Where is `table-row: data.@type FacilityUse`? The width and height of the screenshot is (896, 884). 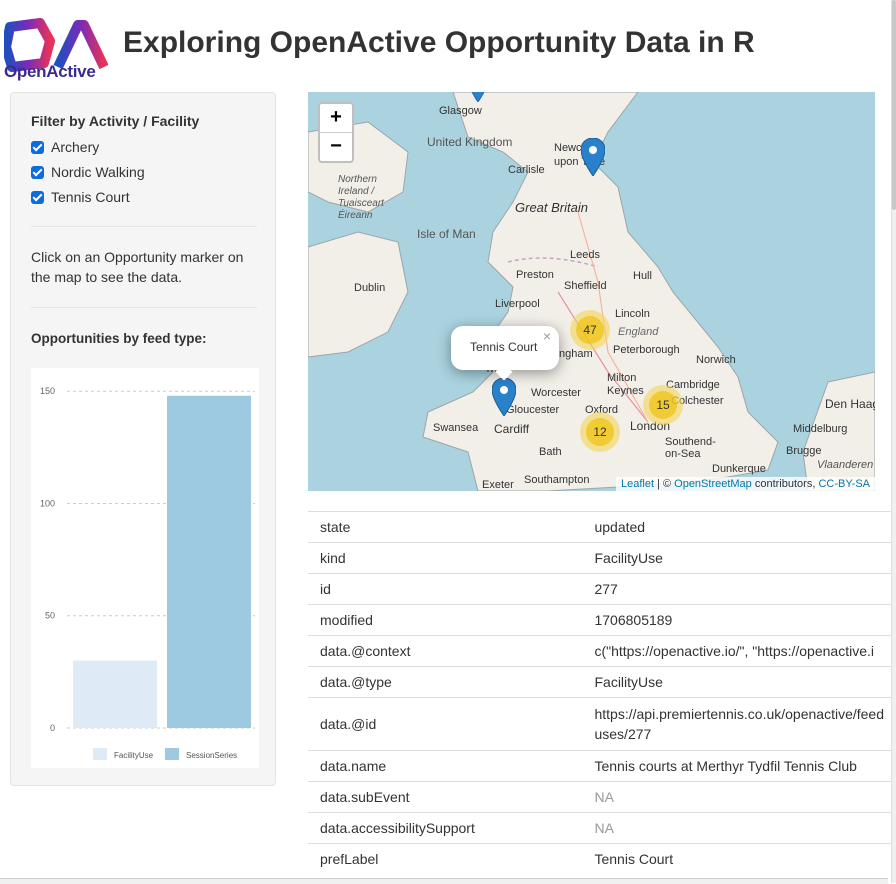 table-row: data.@type FacilityUse is located at coordinates (602, 682).